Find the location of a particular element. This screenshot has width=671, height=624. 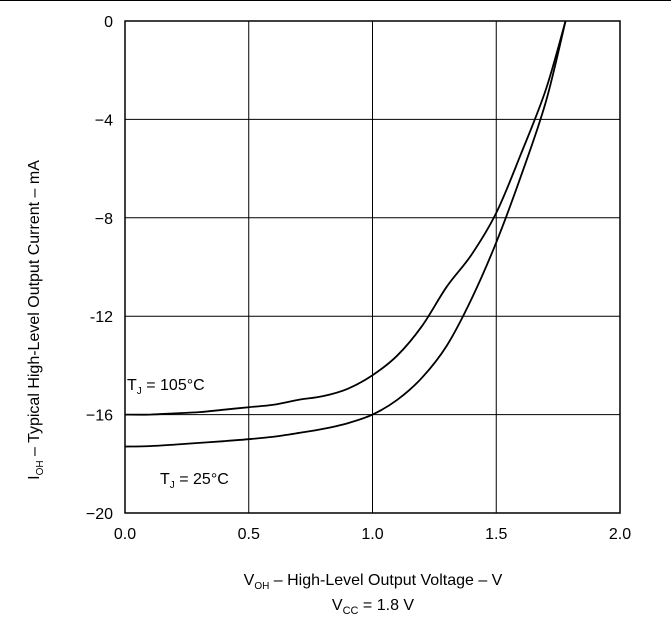

x-axis-title: VOH – High-Level Output Voltage – V is located at coordinates (373, 582).